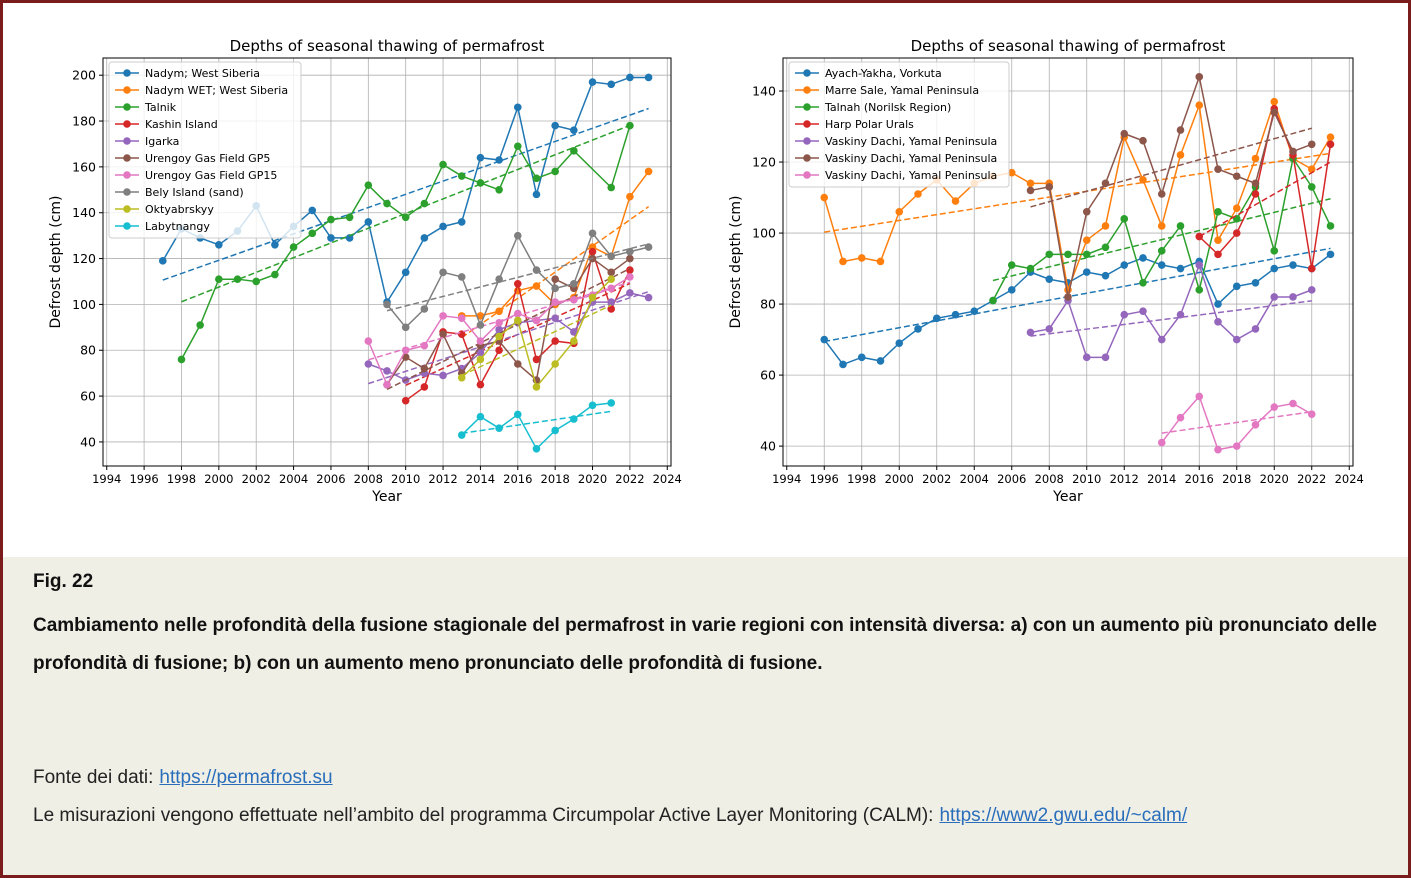 This screenshot has width=1411, height=878. Describe the element at coordinates (84, 212) in the screenshot. I see `y-tick-label: 140` at that location.